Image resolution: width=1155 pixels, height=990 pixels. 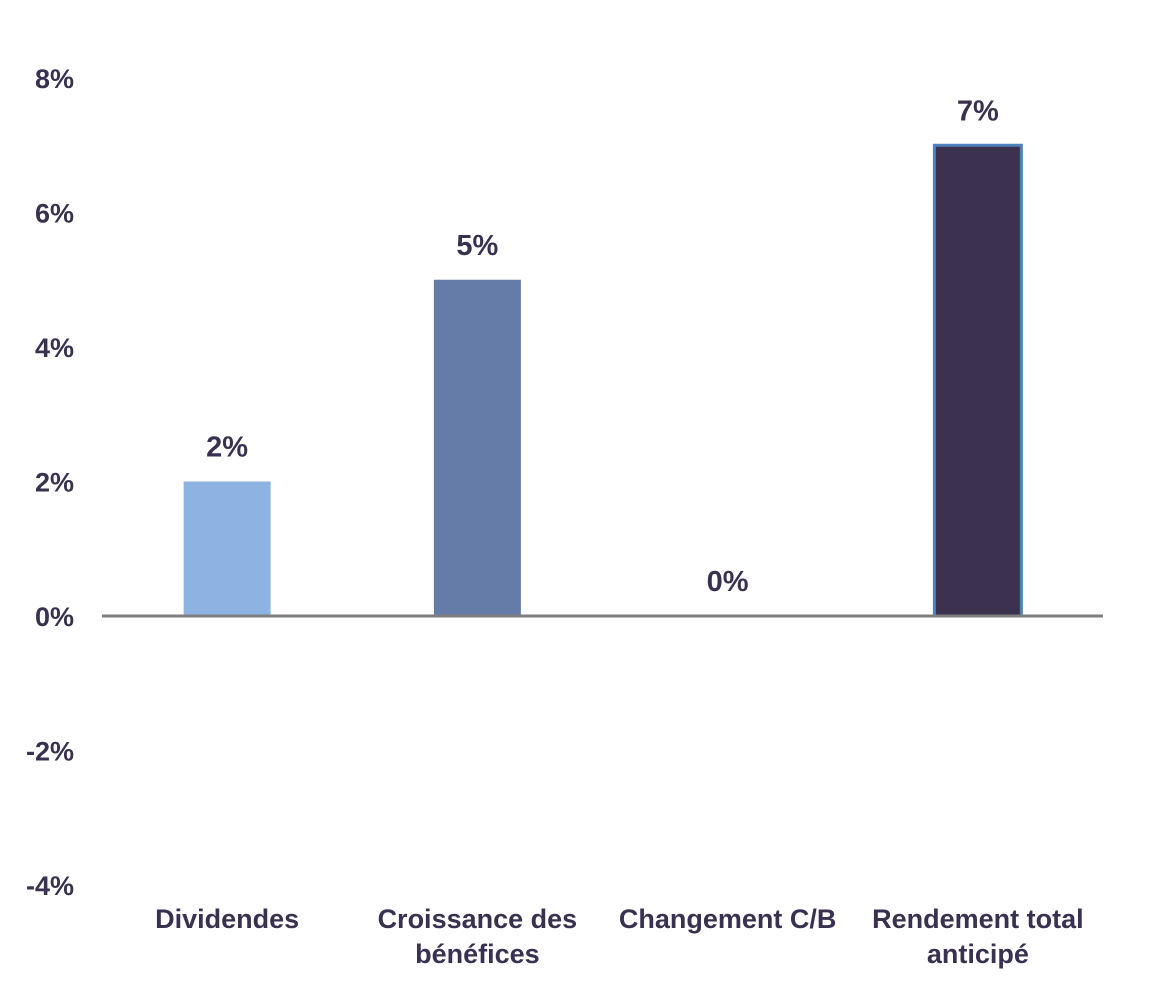 What do you see at coordinates (477, 954) in the screenshot?
I see `x-tick-label-line: bénéfices` at bounding box center [477, 954].